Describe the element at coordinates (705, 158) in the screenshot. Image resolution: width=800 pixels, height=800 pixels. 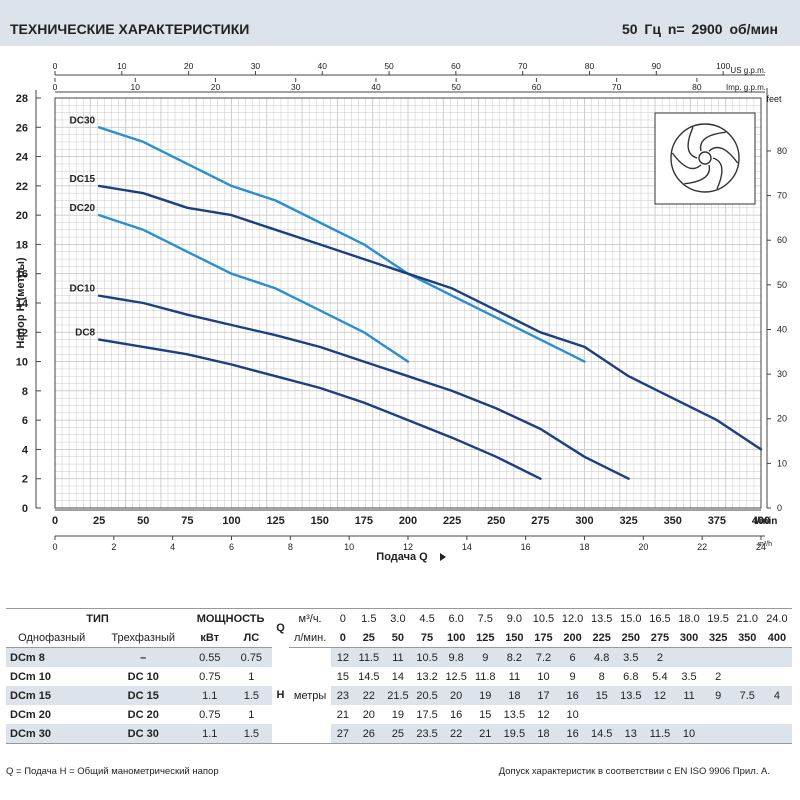
I see `impeller-rim` at that location.